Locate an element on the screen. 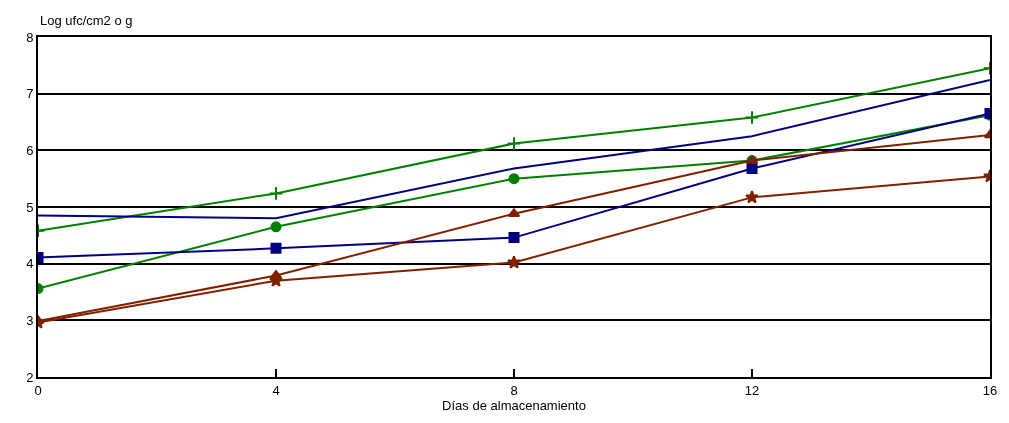 Image resolution: width=1009 pixels, height=423 pixels. y-tick-label: 3 is located at coordinates (30, 320).